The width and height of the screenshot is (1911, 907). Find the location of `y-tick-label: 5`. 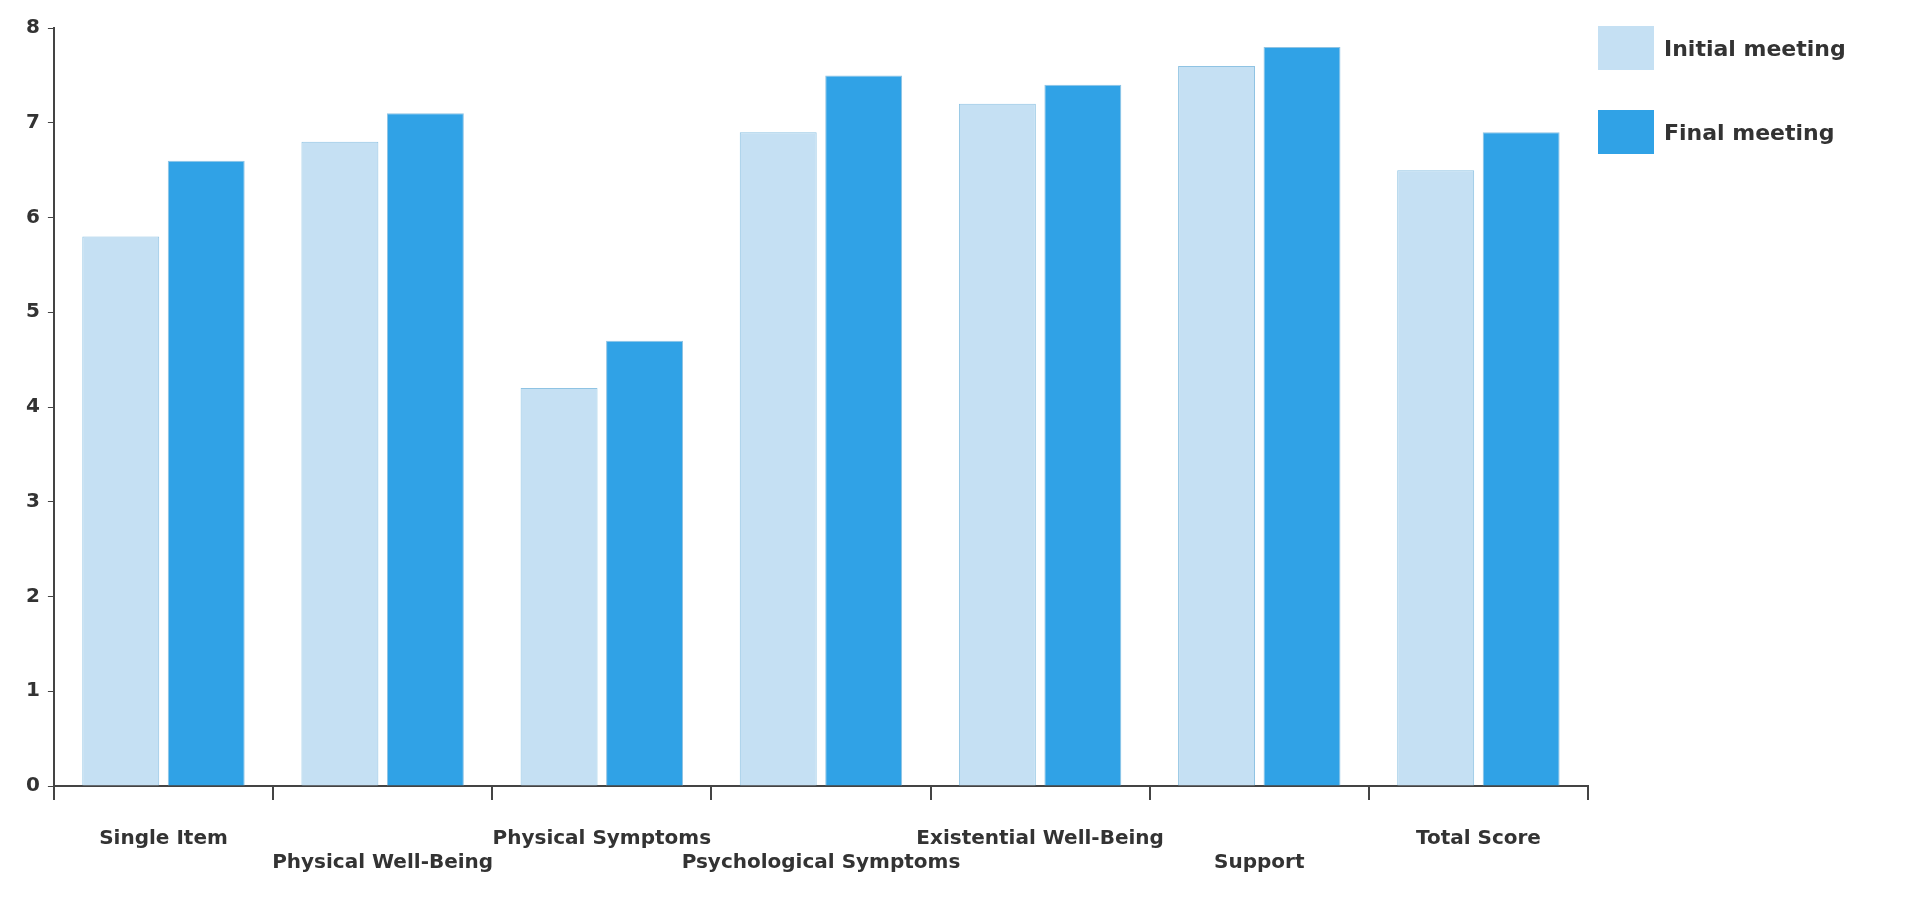

y-tick-label: 5 is located at coordinates (32, 310).